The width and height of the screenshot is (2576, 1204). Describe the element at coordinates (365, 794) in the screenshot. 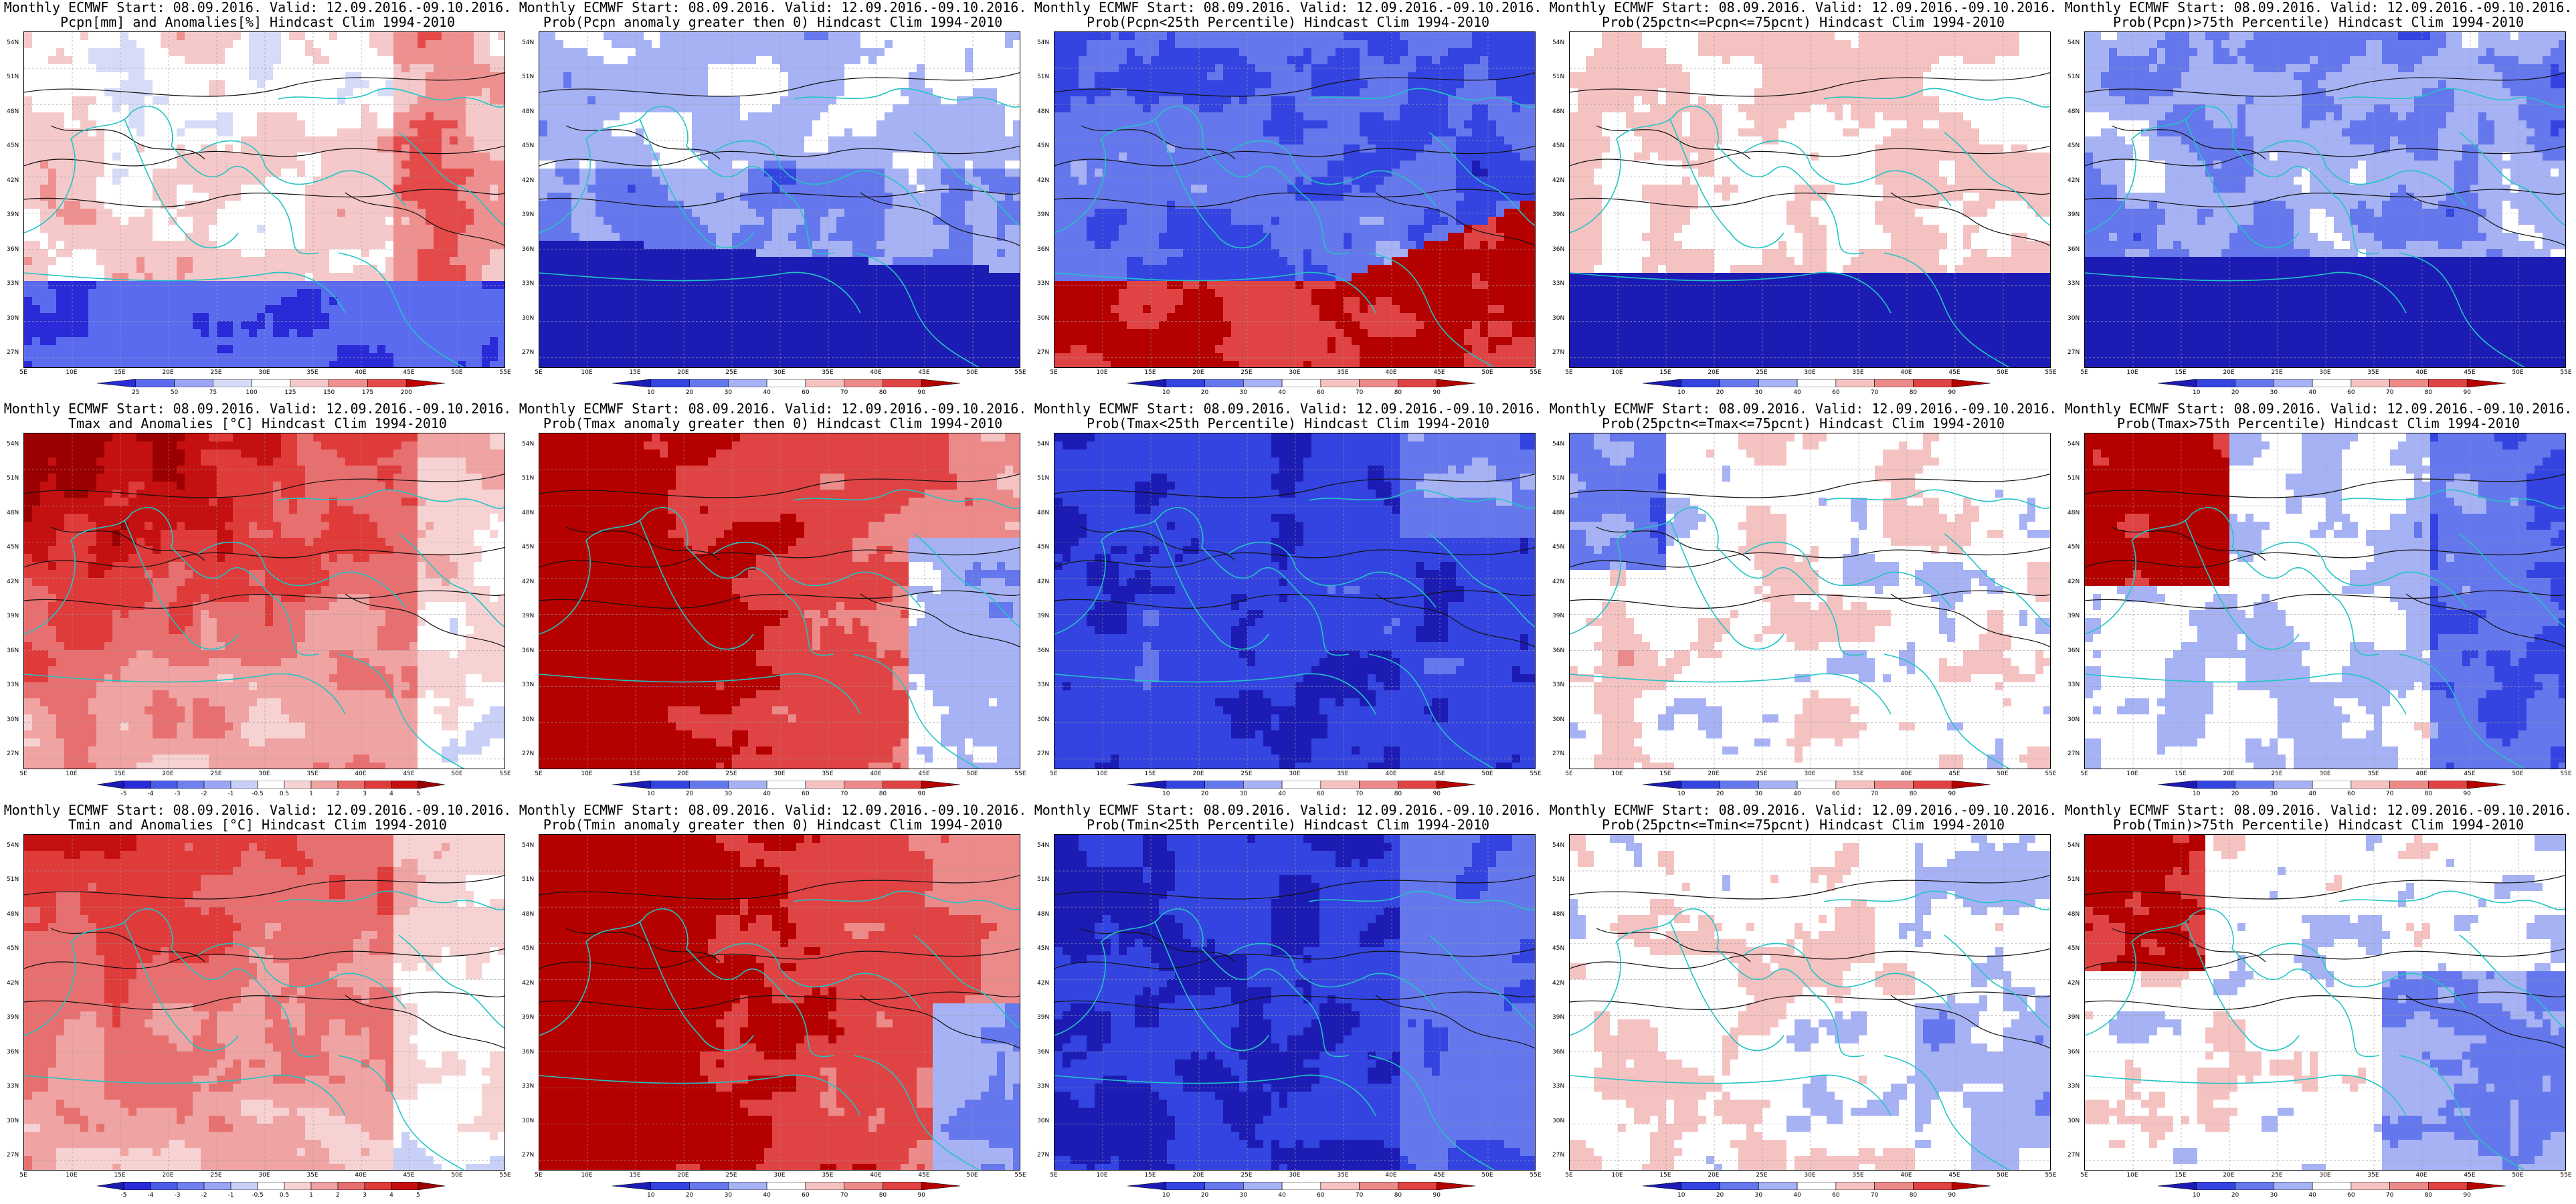

I see `colorbar-label: 3` at that location.